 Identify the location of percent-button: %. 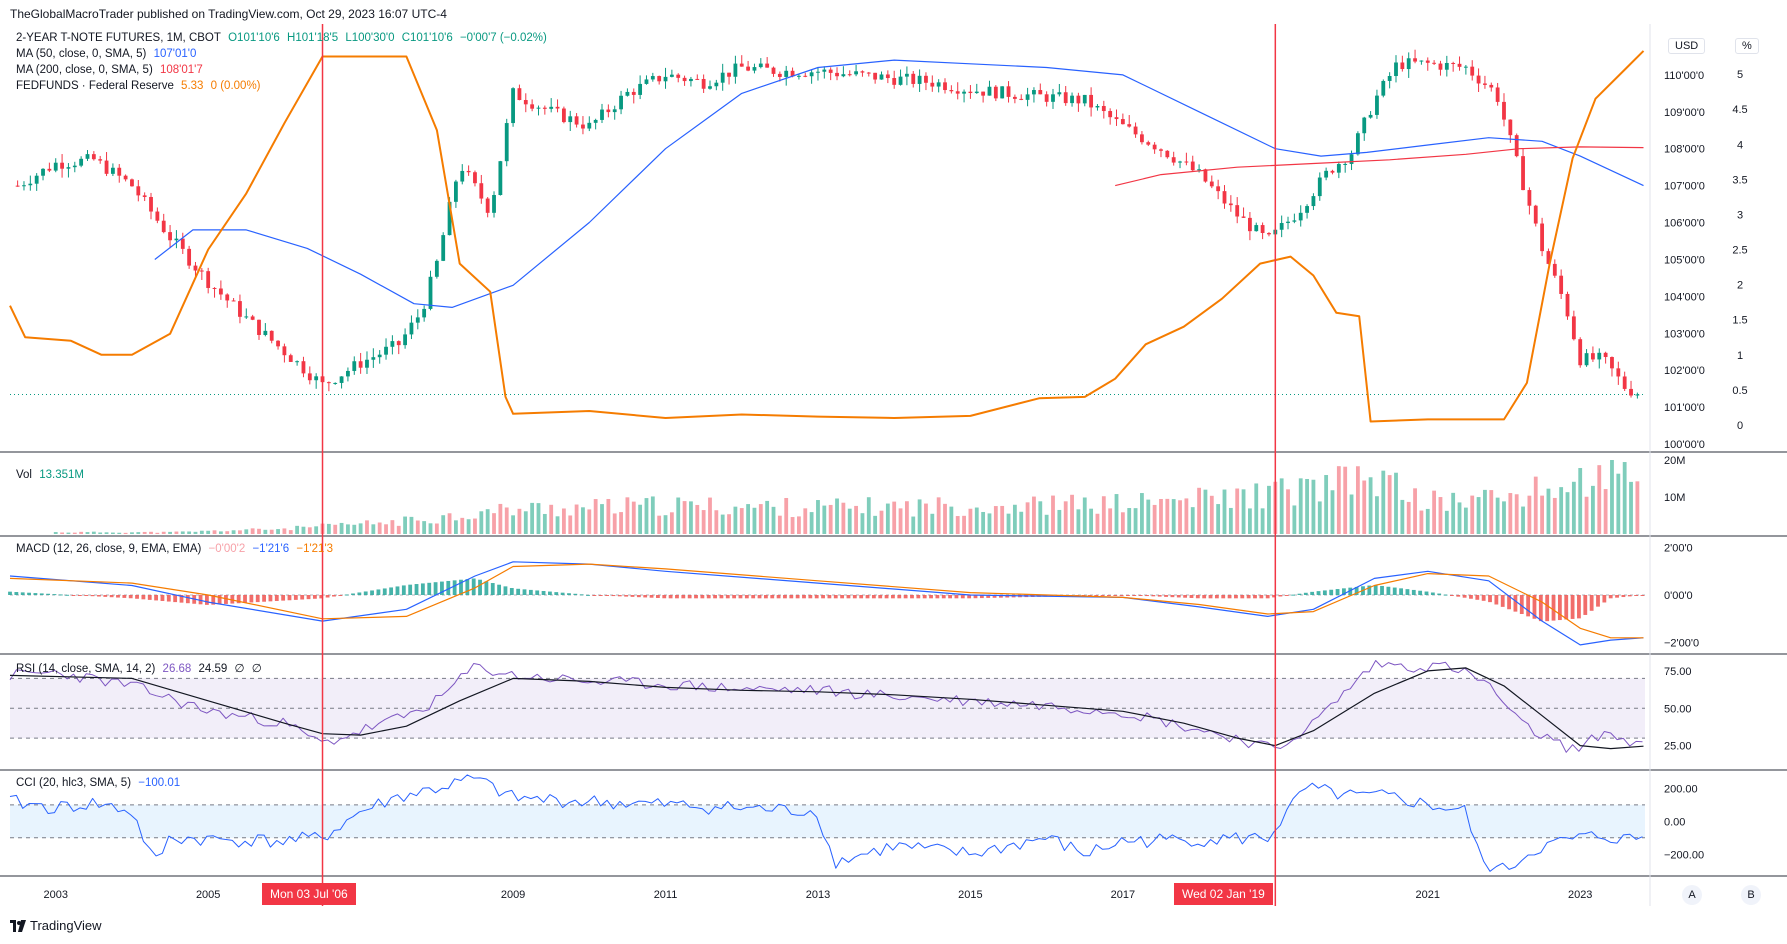
(1747, 46).